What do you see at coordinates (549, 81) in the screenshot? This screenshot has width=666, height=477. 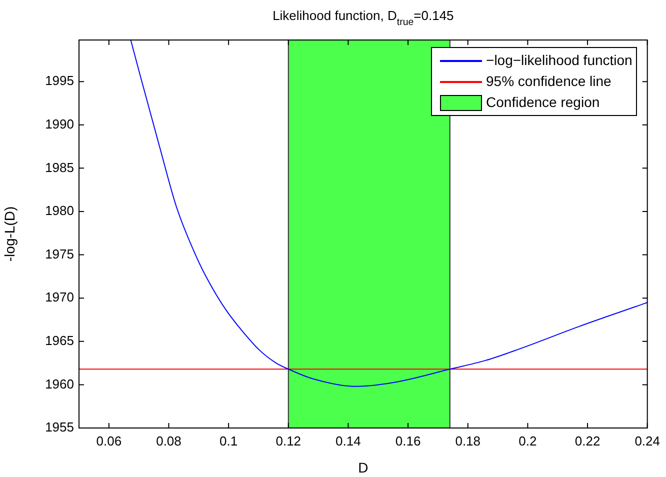 I see `legend-label: 95% confidence line` at bounding box center [549, 81].